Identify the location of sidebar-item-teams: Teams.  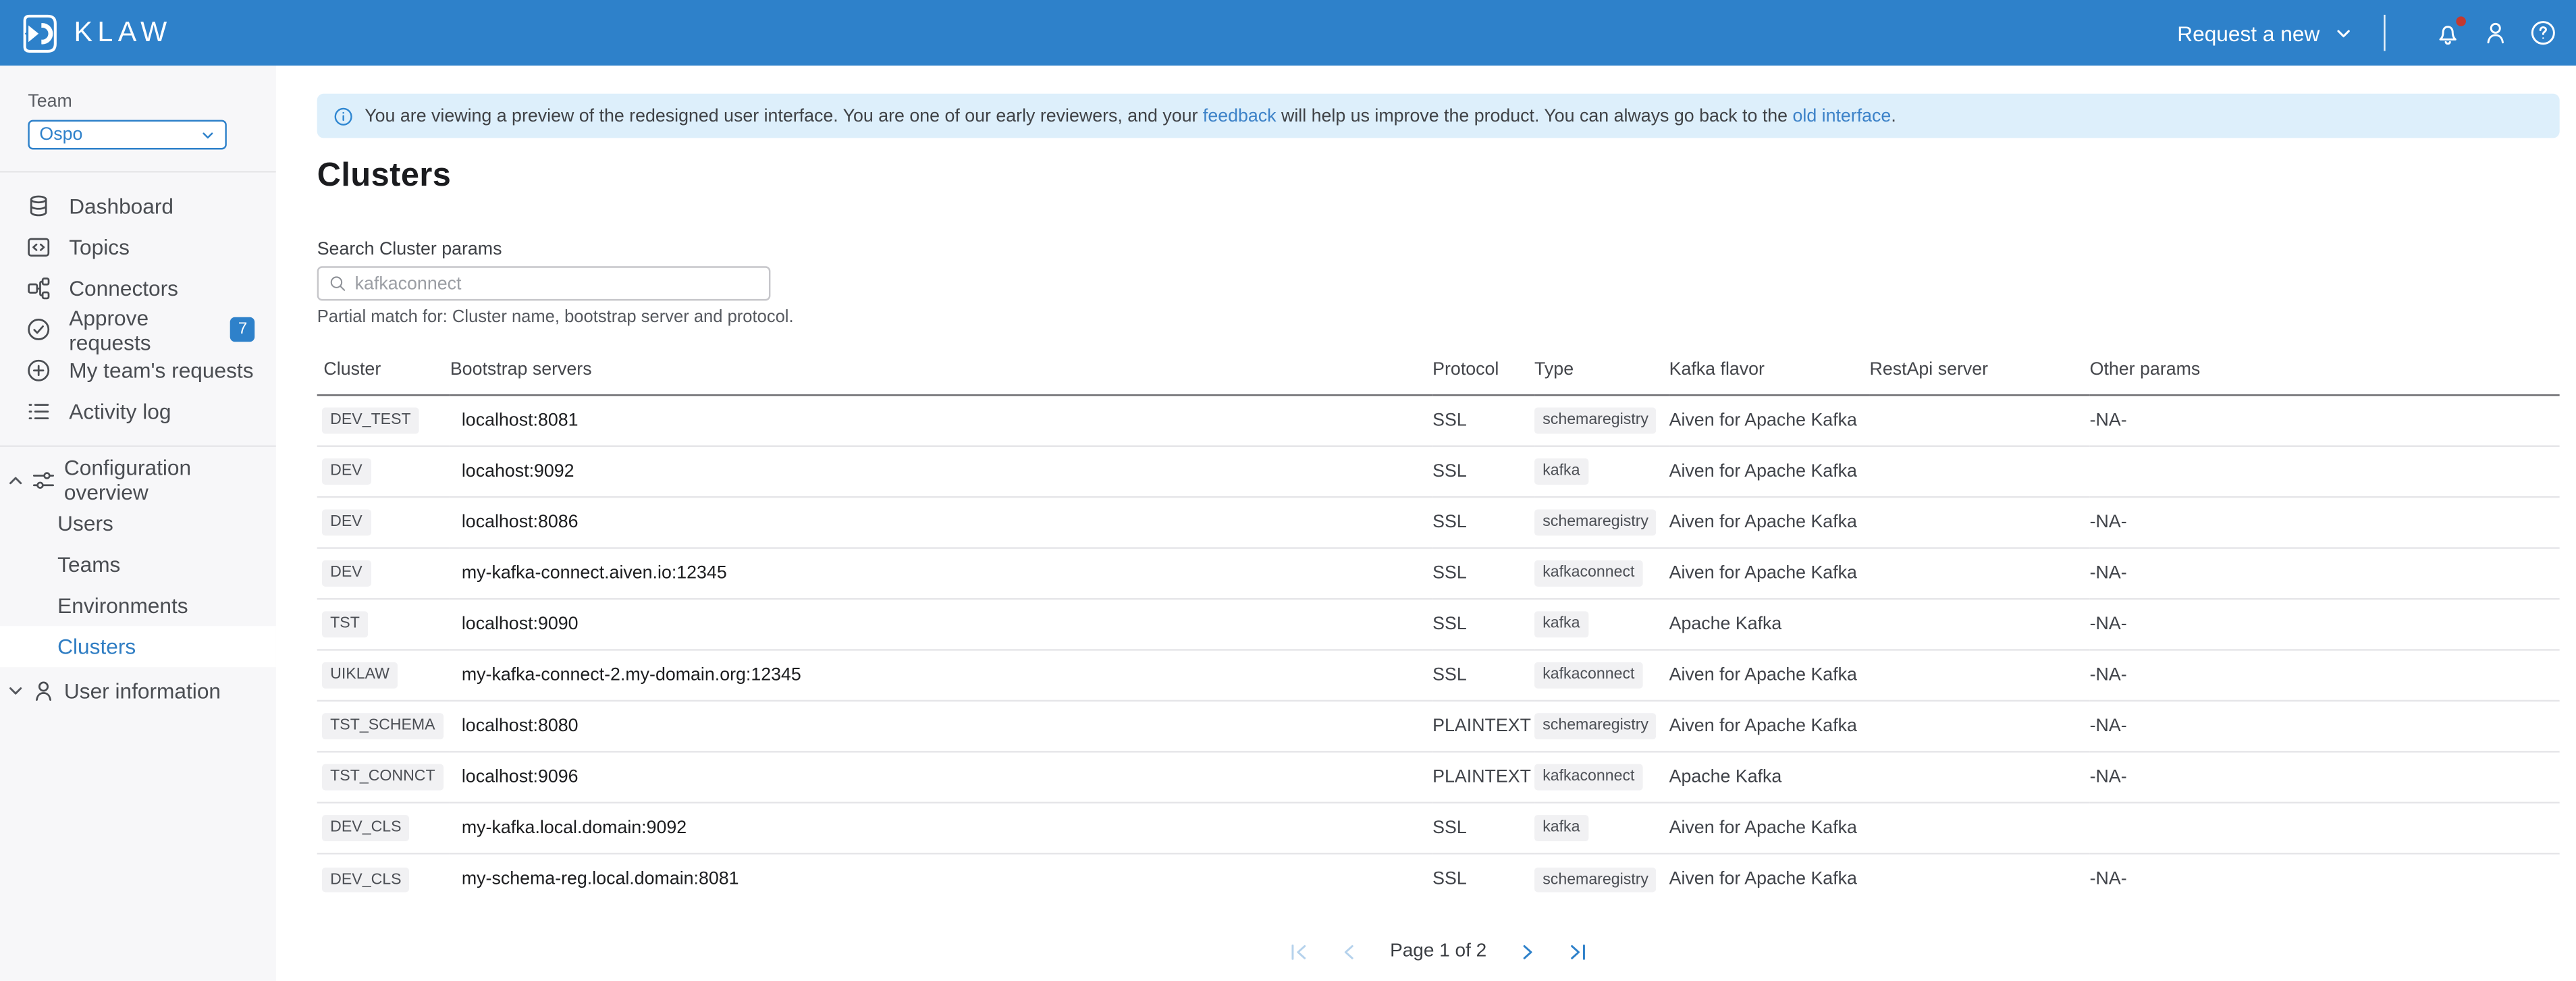
(138, 564).